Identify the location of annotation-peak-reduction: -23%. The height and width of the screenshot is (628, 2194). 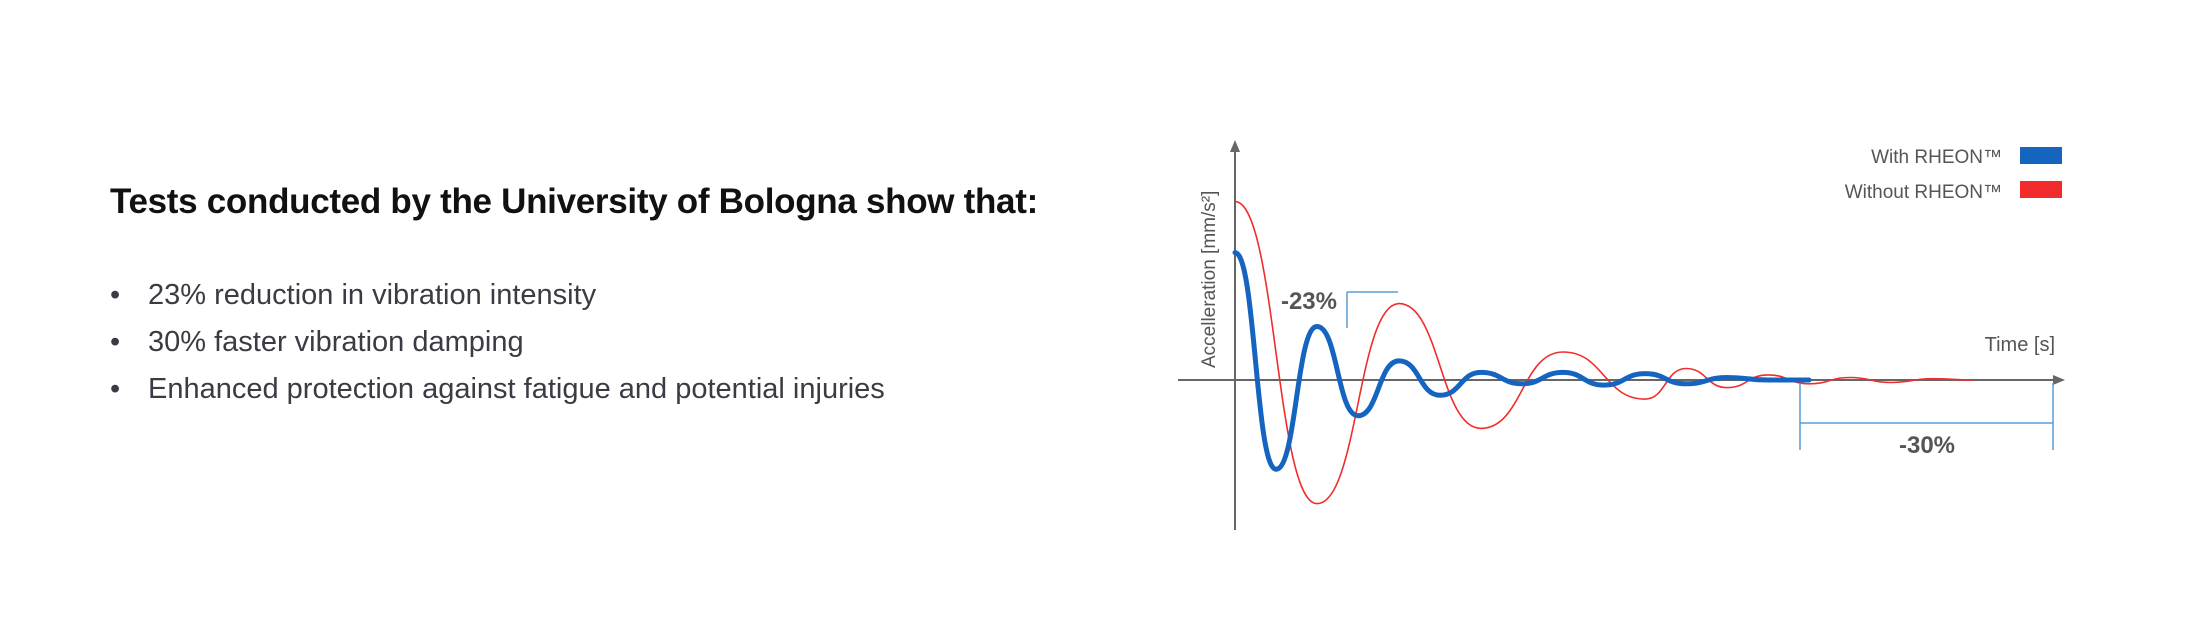
(1339, 308).